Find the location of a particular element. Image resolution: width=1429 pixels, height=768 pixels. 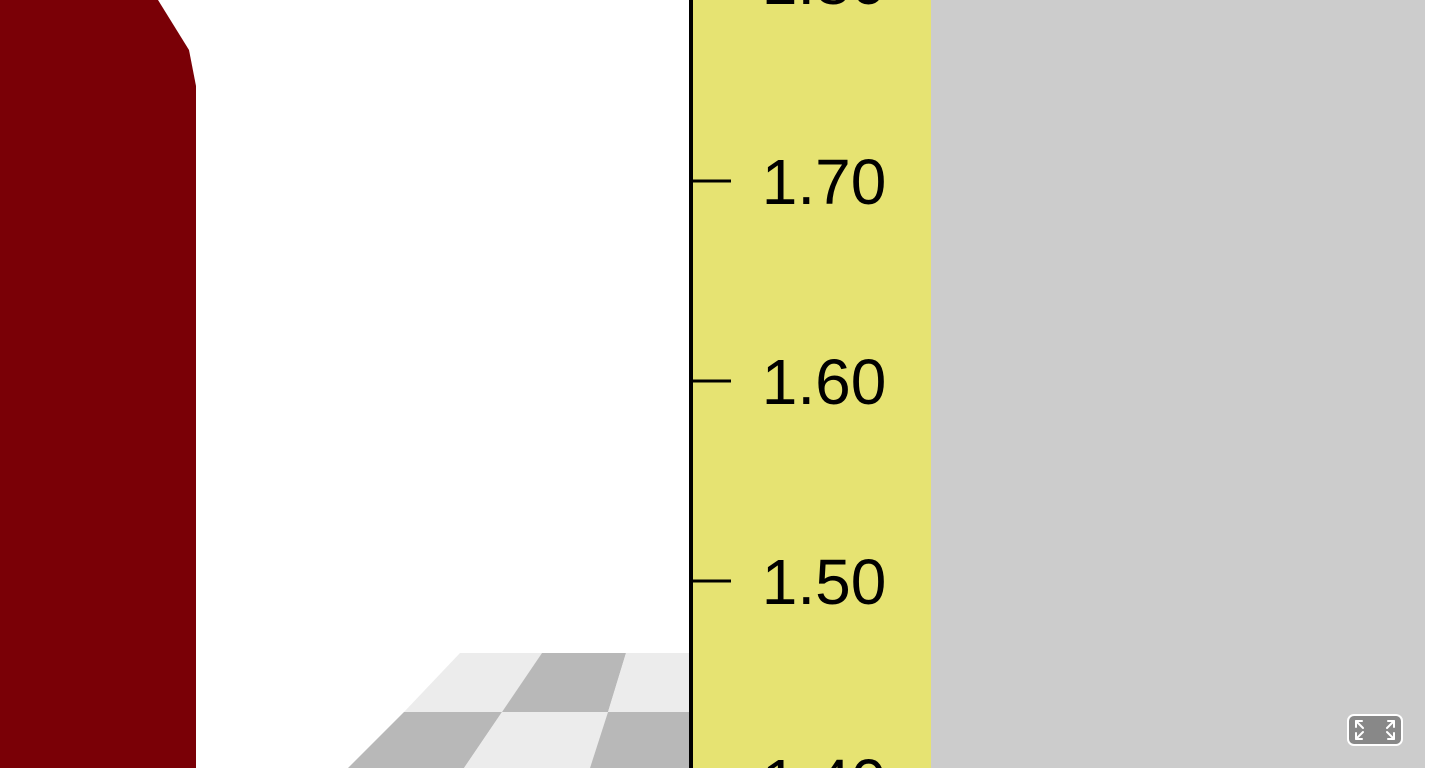

ruler-scale: 1.80 1.70 1.60 1.50 1.40 is located at coordinates (789, 384).